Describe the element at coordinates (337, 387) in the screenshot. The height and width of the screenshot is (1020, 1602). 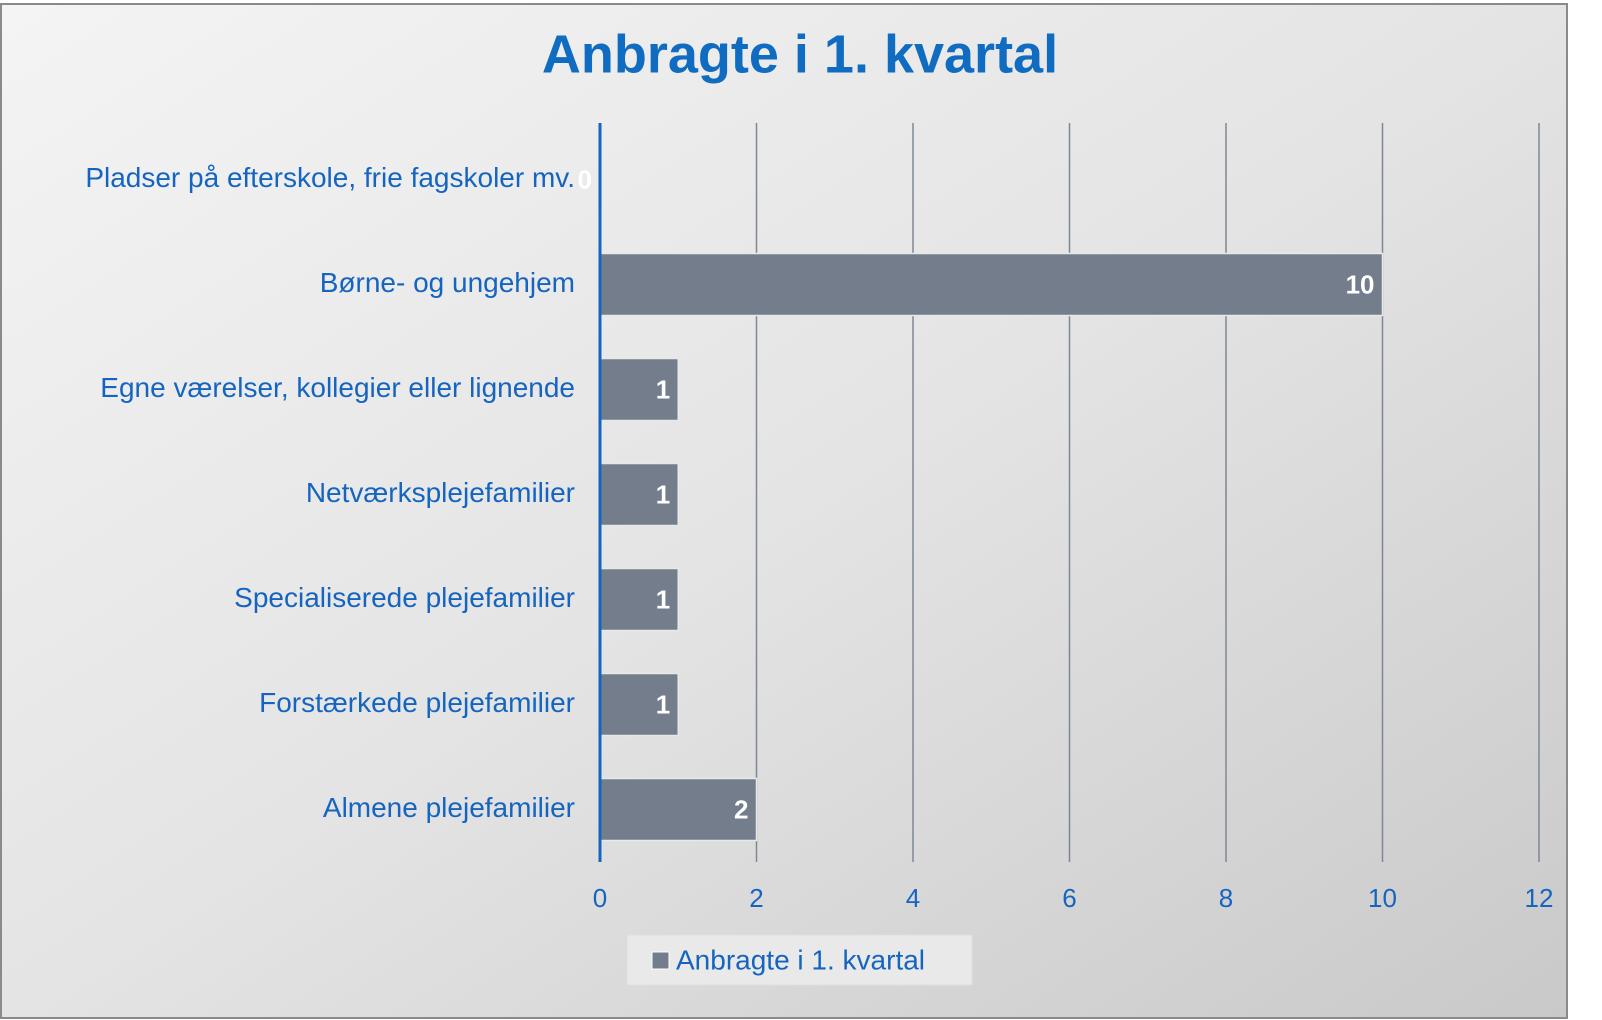
I see `y-tick-label: Egne værelser, kollegier eller lignende` at that location.